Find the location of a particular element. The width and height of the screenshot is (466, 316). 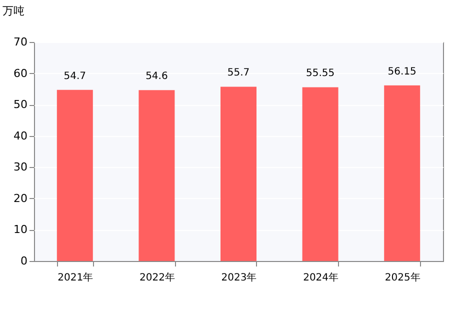

x-tick-label: 2022年 is located at coordinates (157, 278).